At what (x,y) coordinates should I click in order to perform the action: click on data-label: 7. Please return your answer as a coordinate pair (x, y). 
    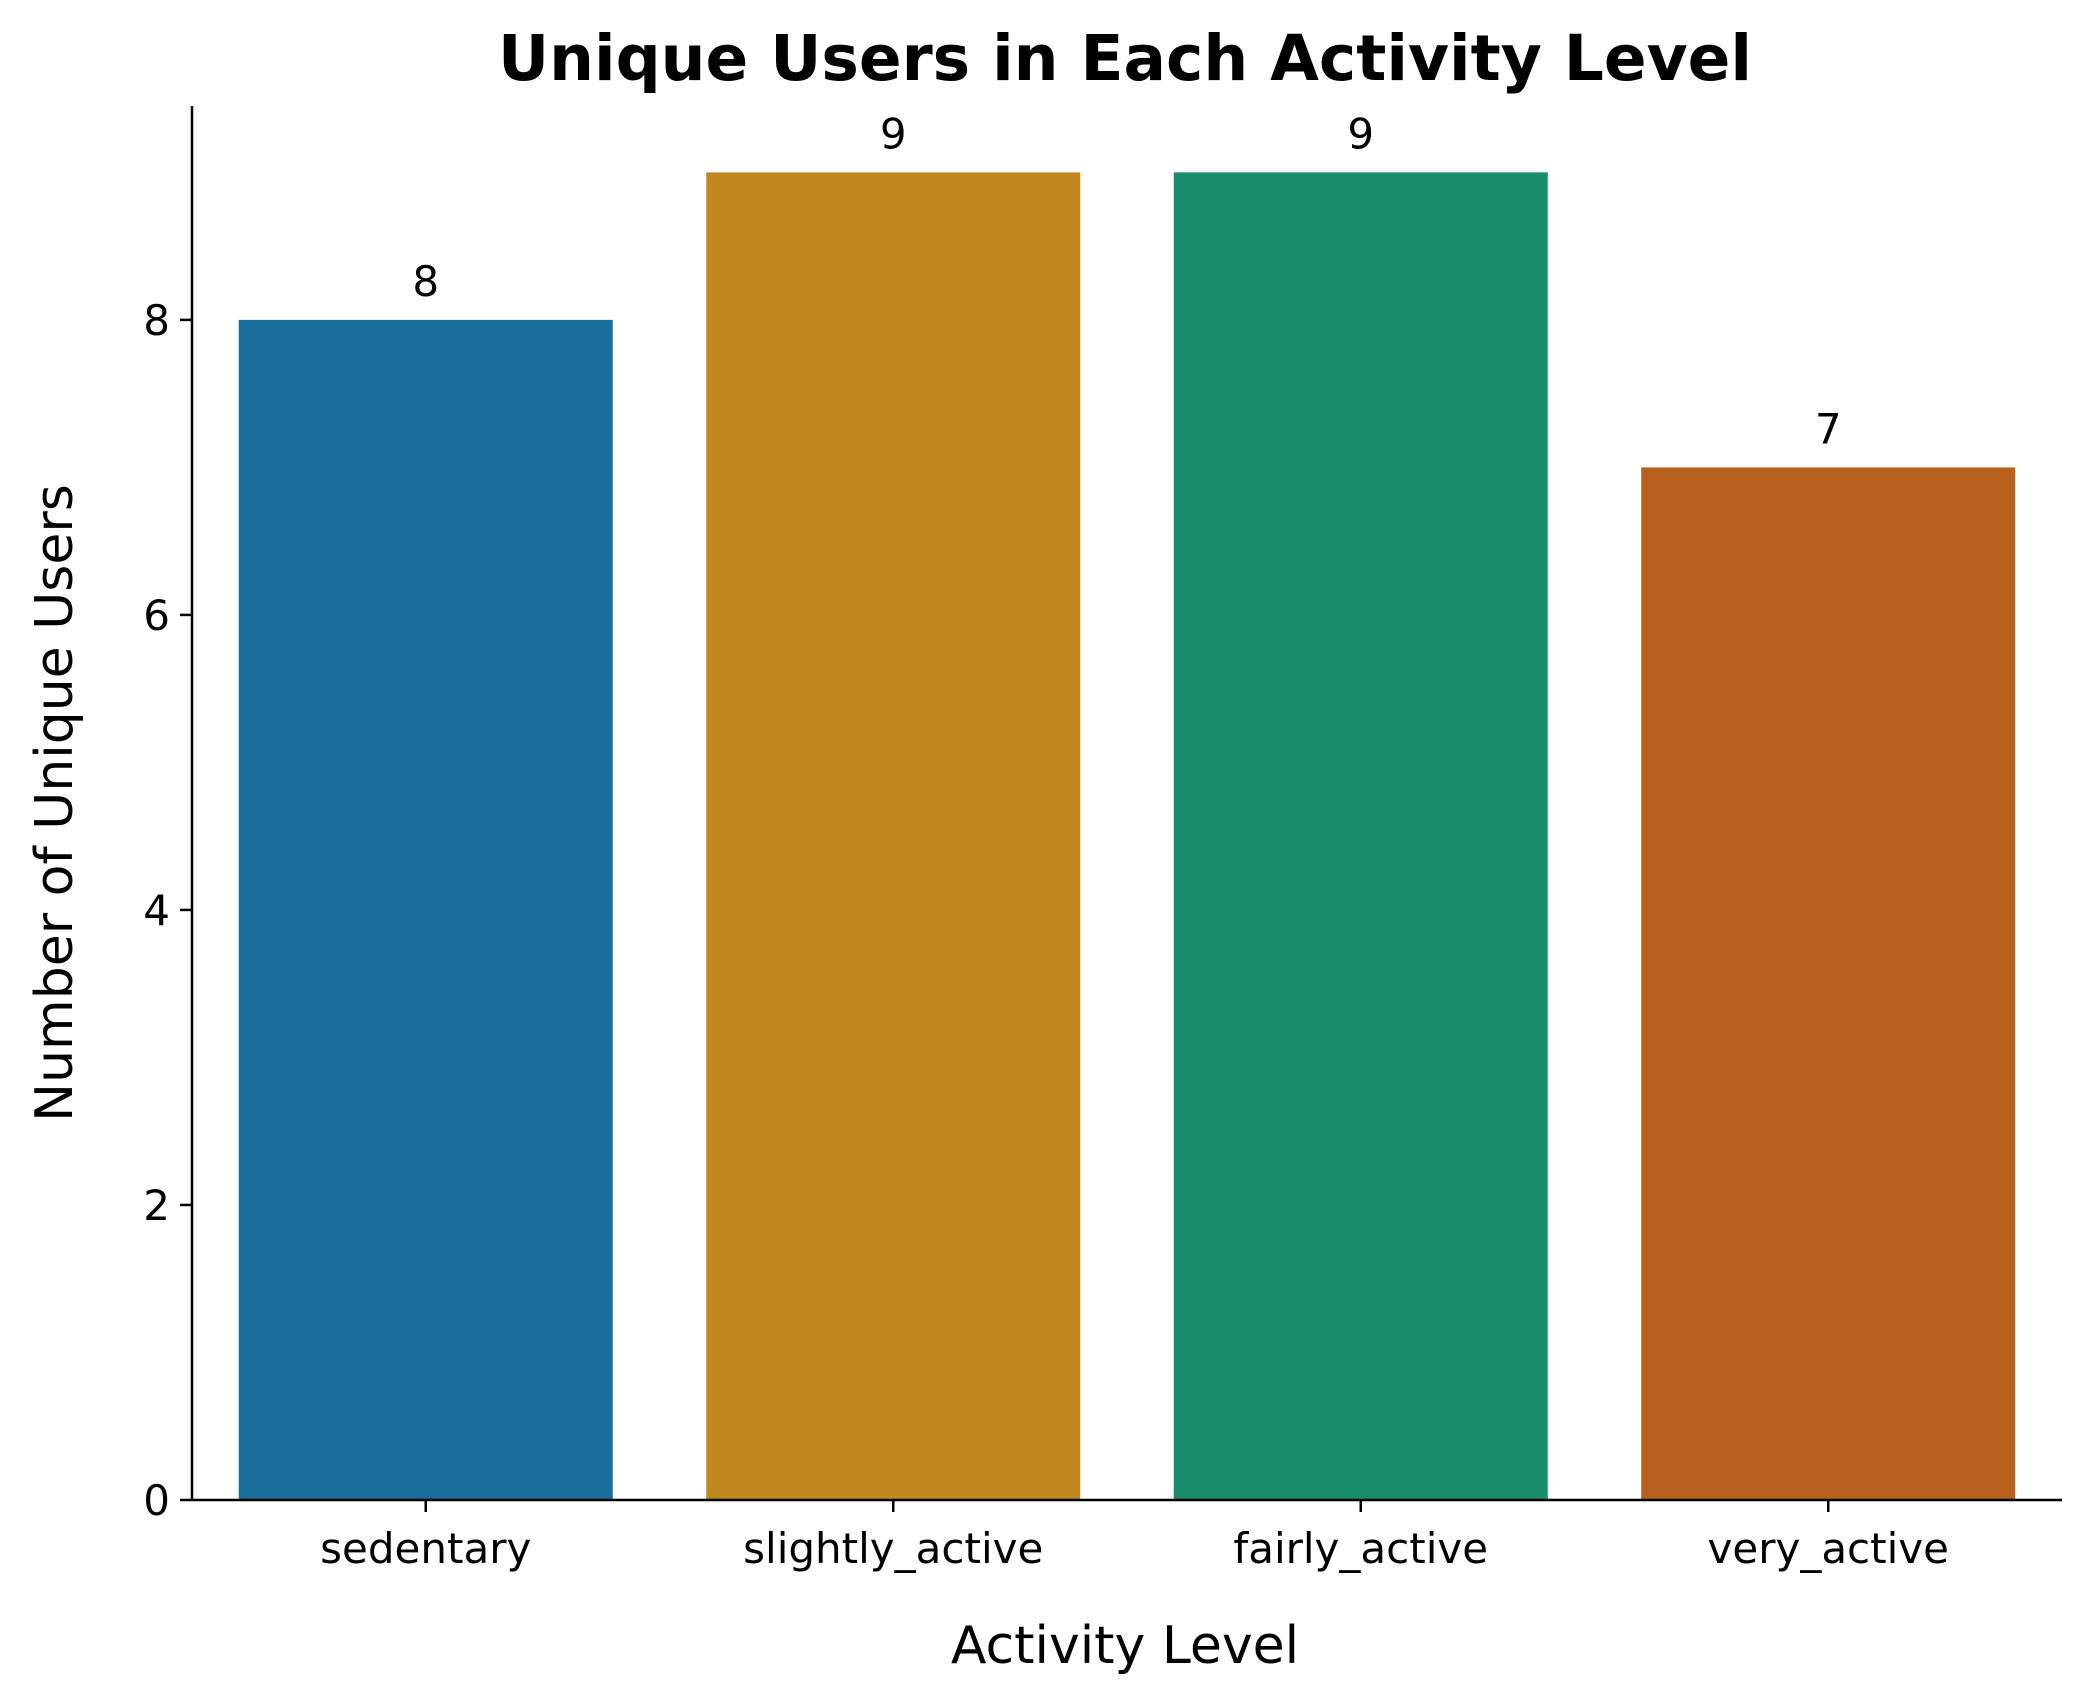
    Looking at the image, I should click on (1828, 428).